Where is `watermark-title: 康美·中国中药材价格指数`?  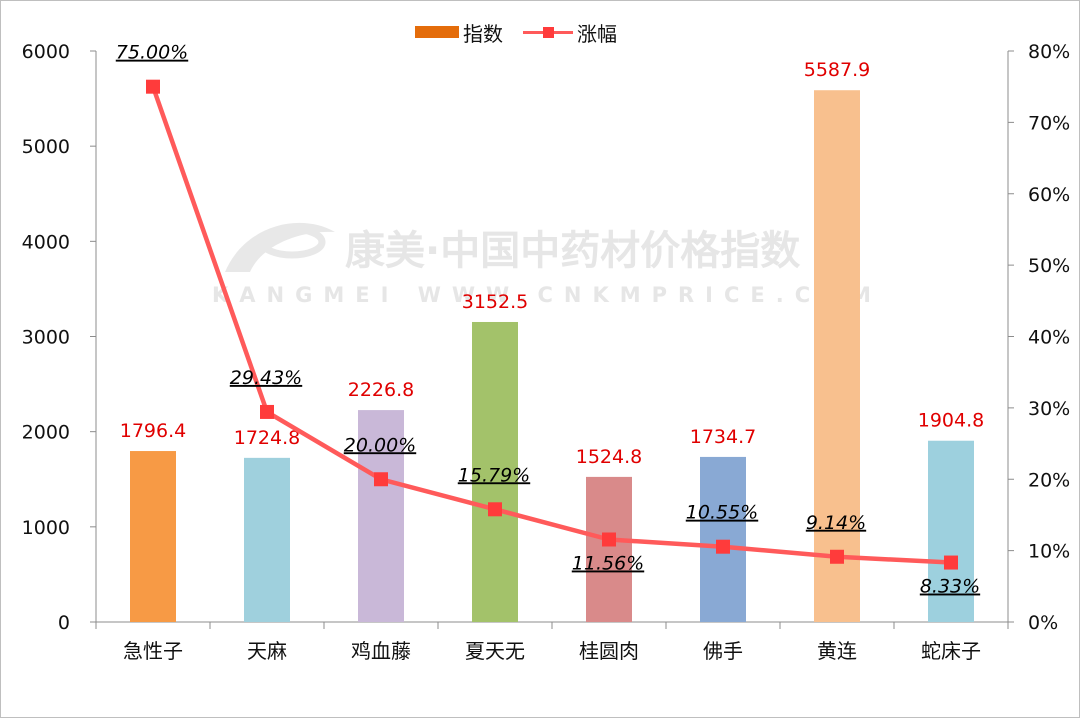 watermark-title: 康美·中国中药材价格指数 is located at coordinates (572, 251).